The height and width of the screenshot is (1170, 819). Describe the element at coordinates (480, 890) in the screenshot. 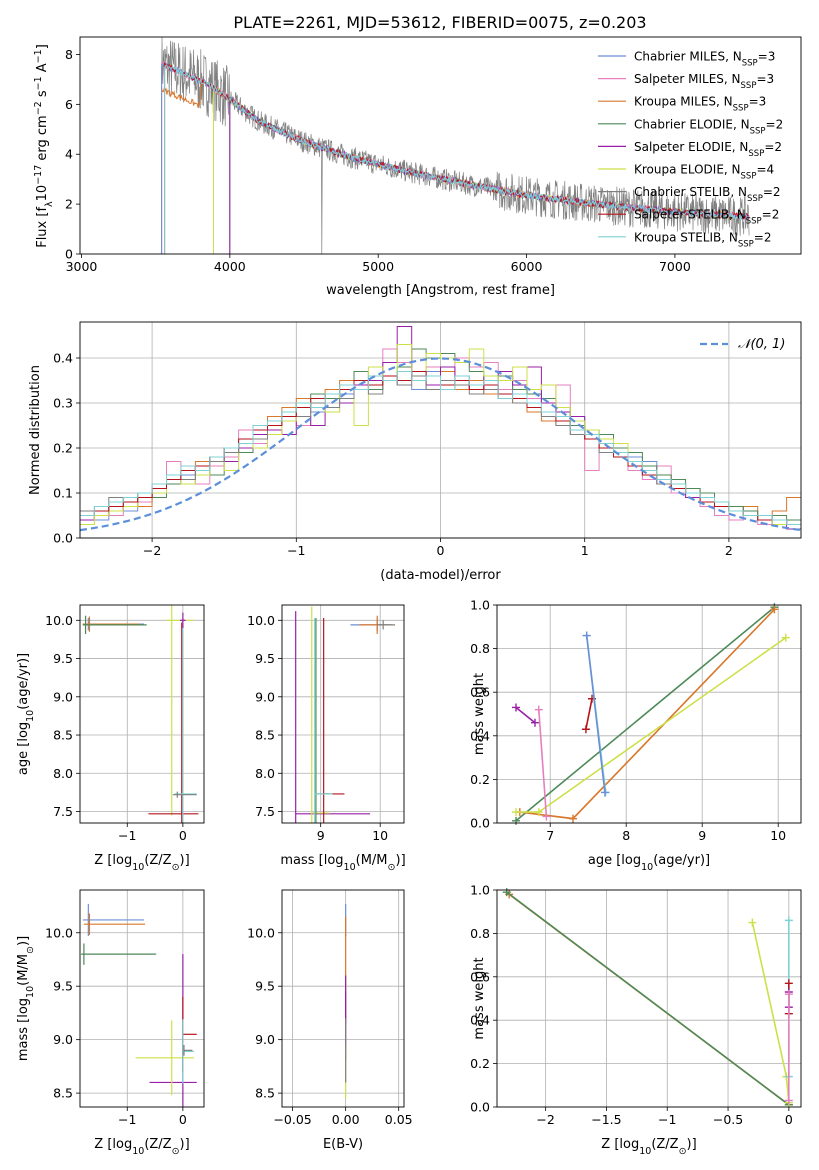

I see `y-tick-label: 1.0` at that location.